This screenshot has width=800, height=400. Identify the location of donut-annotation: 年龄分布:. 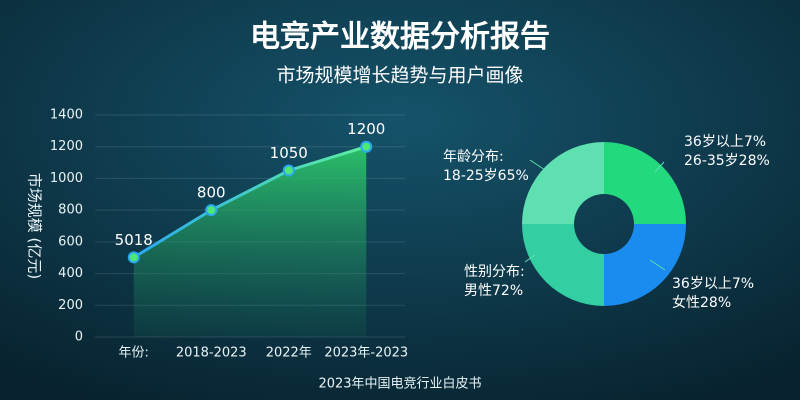
(473, 157).